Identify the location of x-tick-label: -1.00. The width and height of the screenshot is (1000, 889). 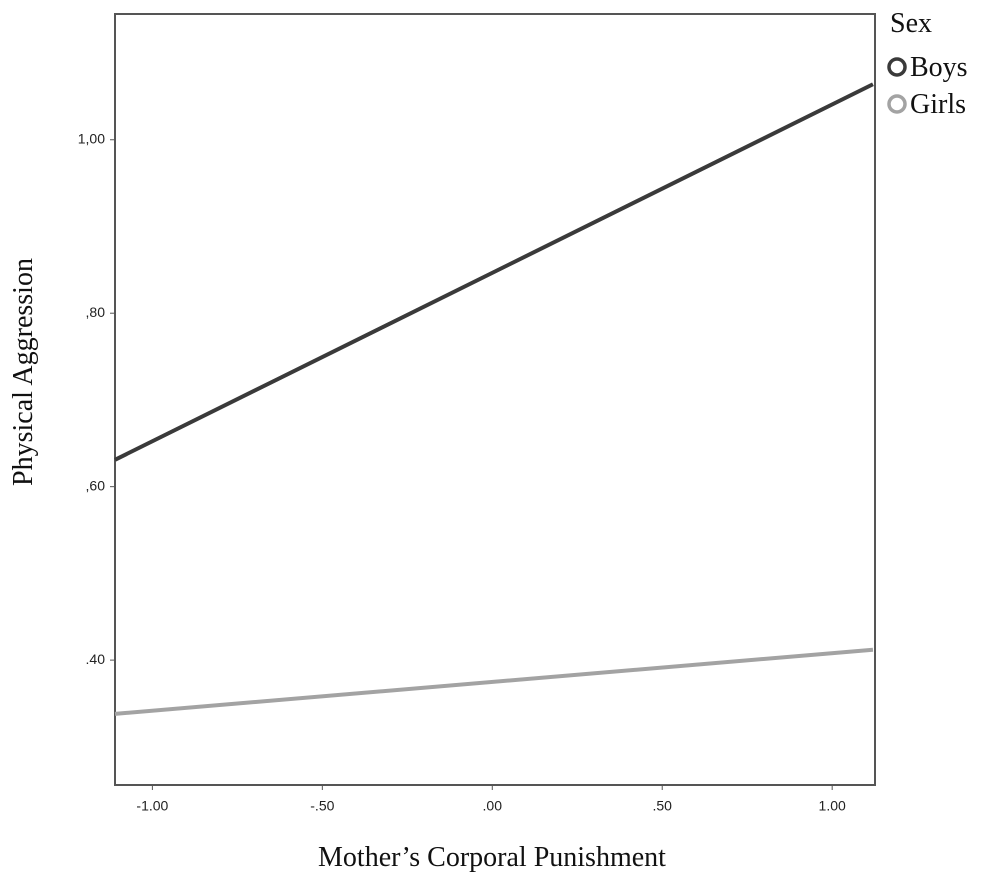
(152, 806).